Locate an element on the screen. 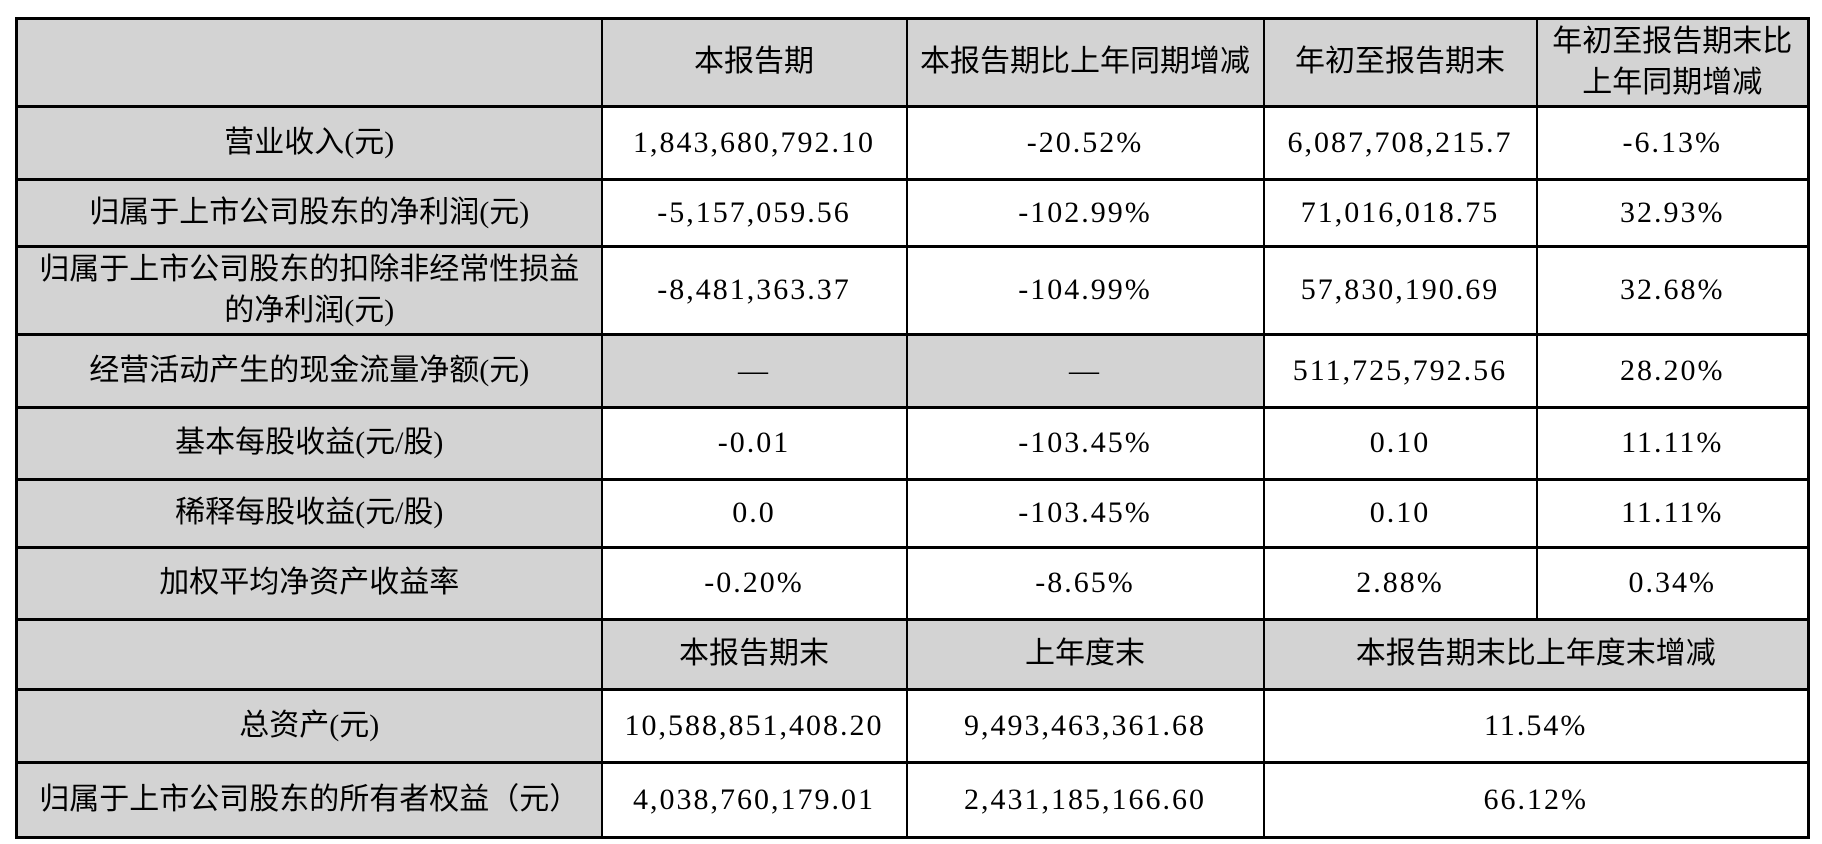 The width and height of the screenshot is (1822, 844). cell-change: 11.54% is located at coordinates (1536, 726).